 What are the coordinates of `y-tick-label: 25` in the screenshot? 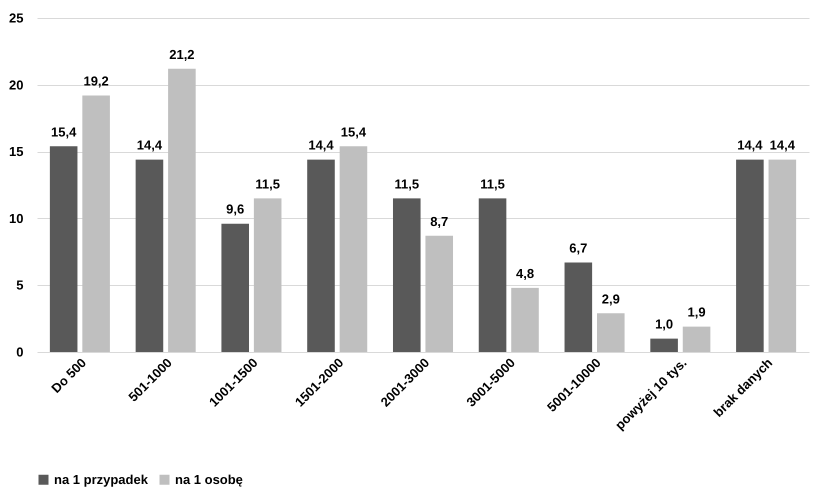 It's located at (16, 18).